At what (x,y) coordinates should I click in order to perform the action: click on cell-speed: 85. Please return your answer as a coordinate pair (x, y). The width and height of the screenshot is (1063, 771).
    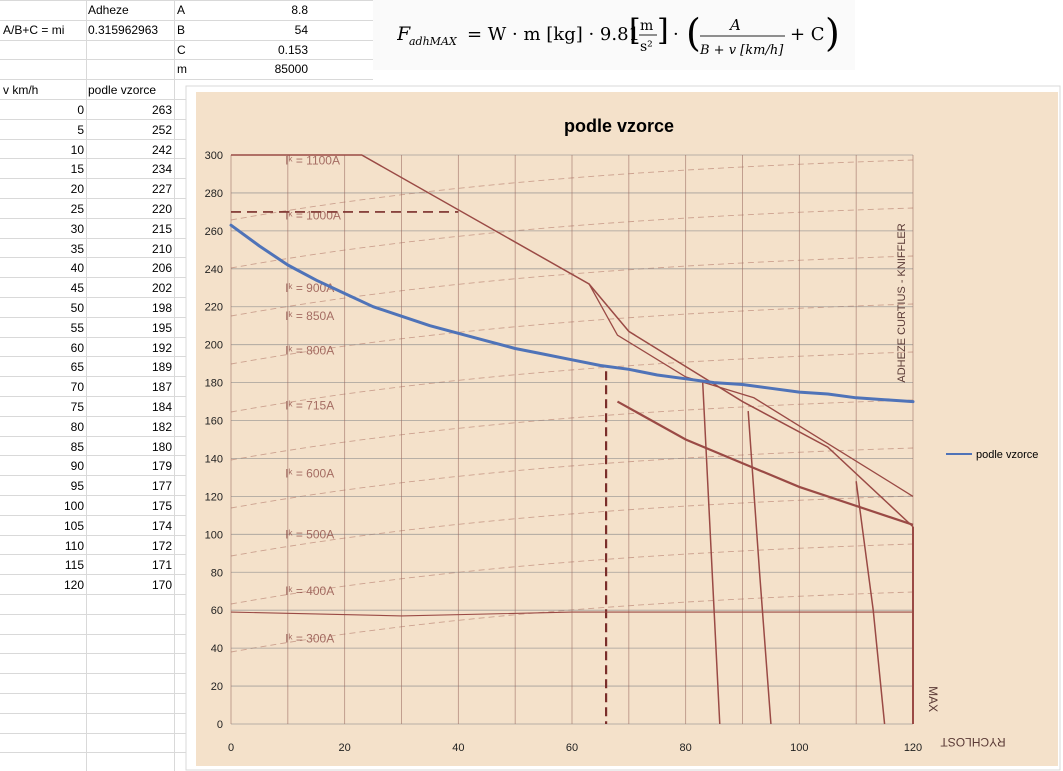
    Looking at the image, I should click on (77, 446).